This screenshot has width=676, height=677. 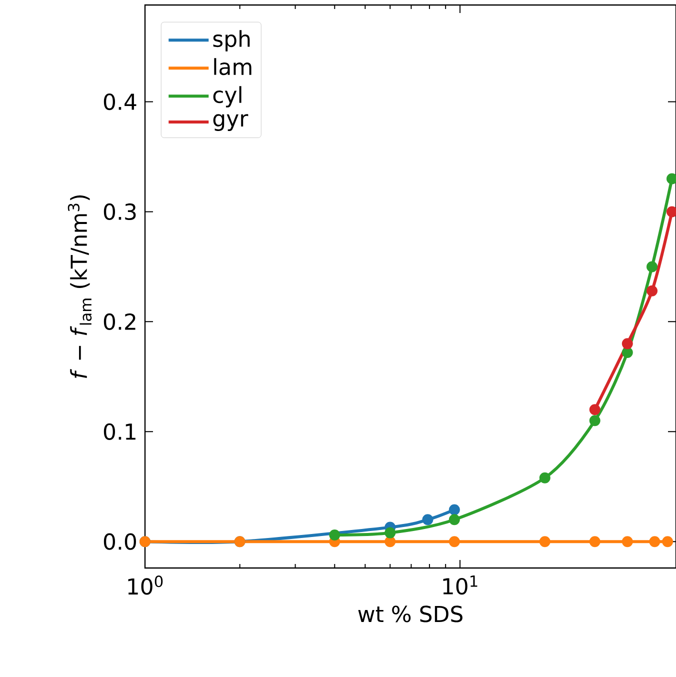 I want to click on y-tick-label: 0.4, so click(x=120, y=101).